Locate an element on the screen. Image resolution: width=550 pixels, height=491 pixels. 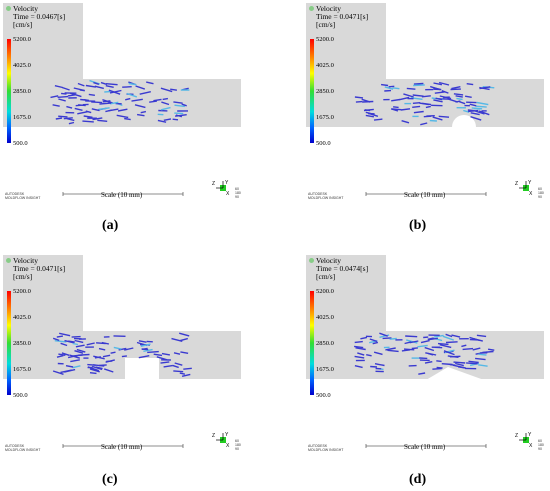
app-logo-icon is located at coordinates (8, 8).